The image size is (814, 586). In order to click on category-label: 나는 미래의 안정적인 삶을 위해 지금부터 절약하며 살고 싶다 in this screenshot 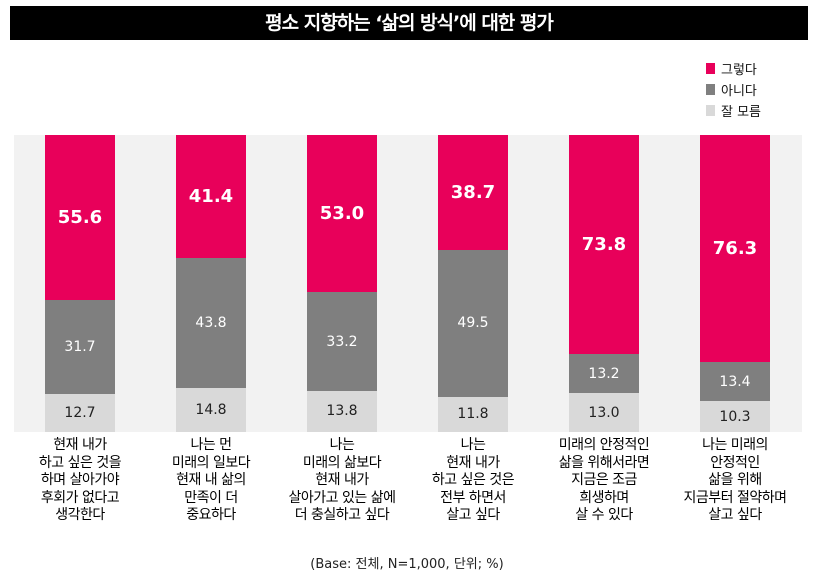, I will do `click(735, 480)`.